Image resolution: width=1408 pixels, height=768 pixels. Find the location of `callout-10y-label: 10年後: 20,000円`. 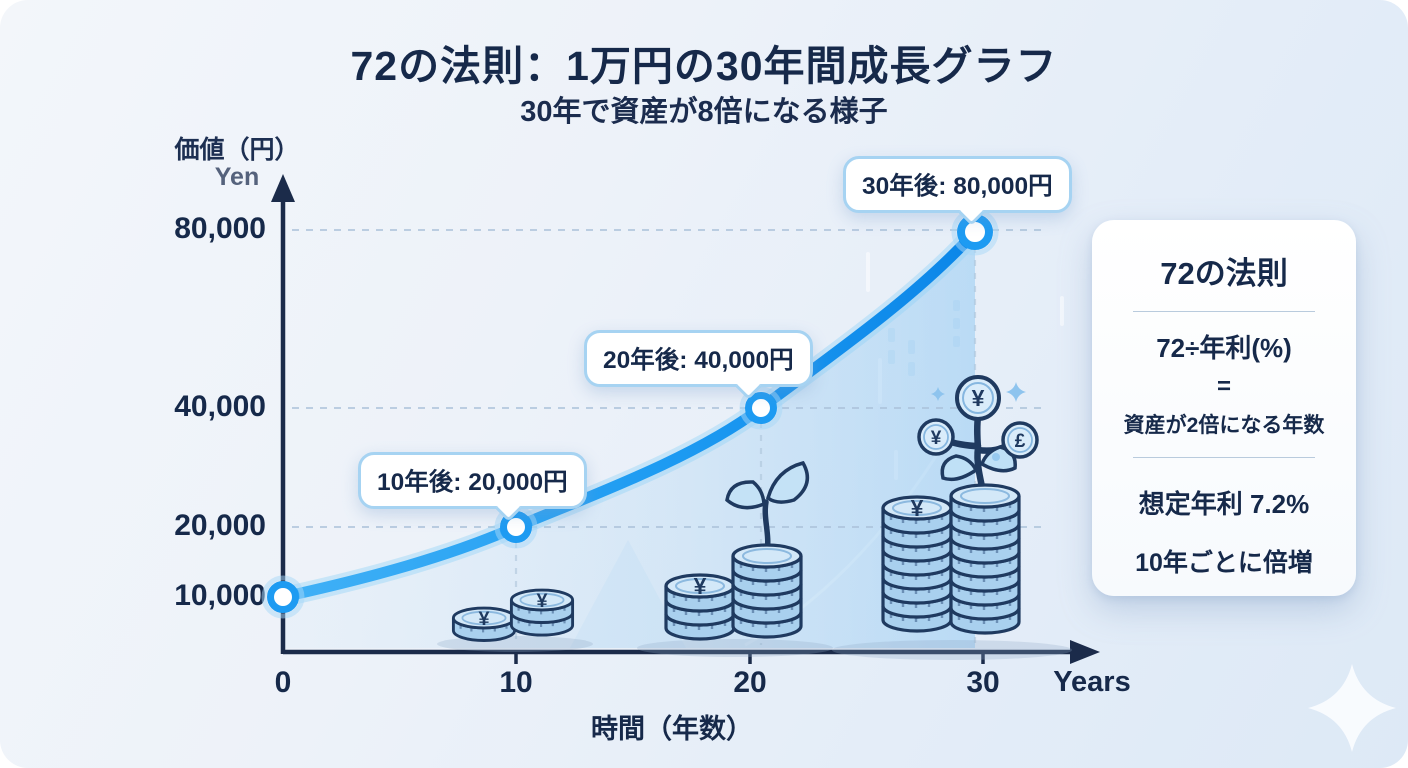

callout-10y-label: 10年後: 20,000円 is located at coordinates (472, 482).